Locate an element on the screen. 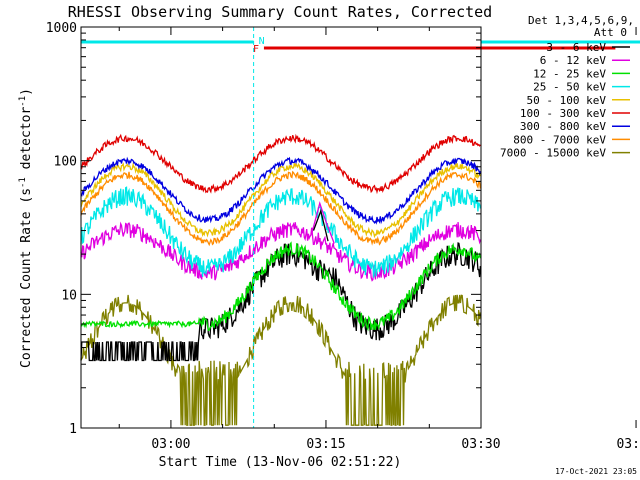 This screenshot has width=640, height=480. x-tick-label: 03:45 is located at coordinates (628, 444).